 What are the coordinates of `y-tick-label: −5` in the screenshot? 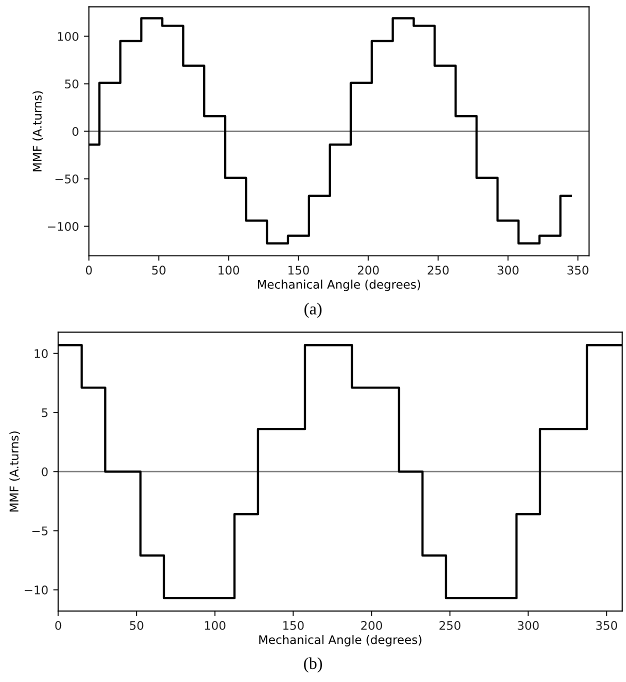 It's located at (40, 531).